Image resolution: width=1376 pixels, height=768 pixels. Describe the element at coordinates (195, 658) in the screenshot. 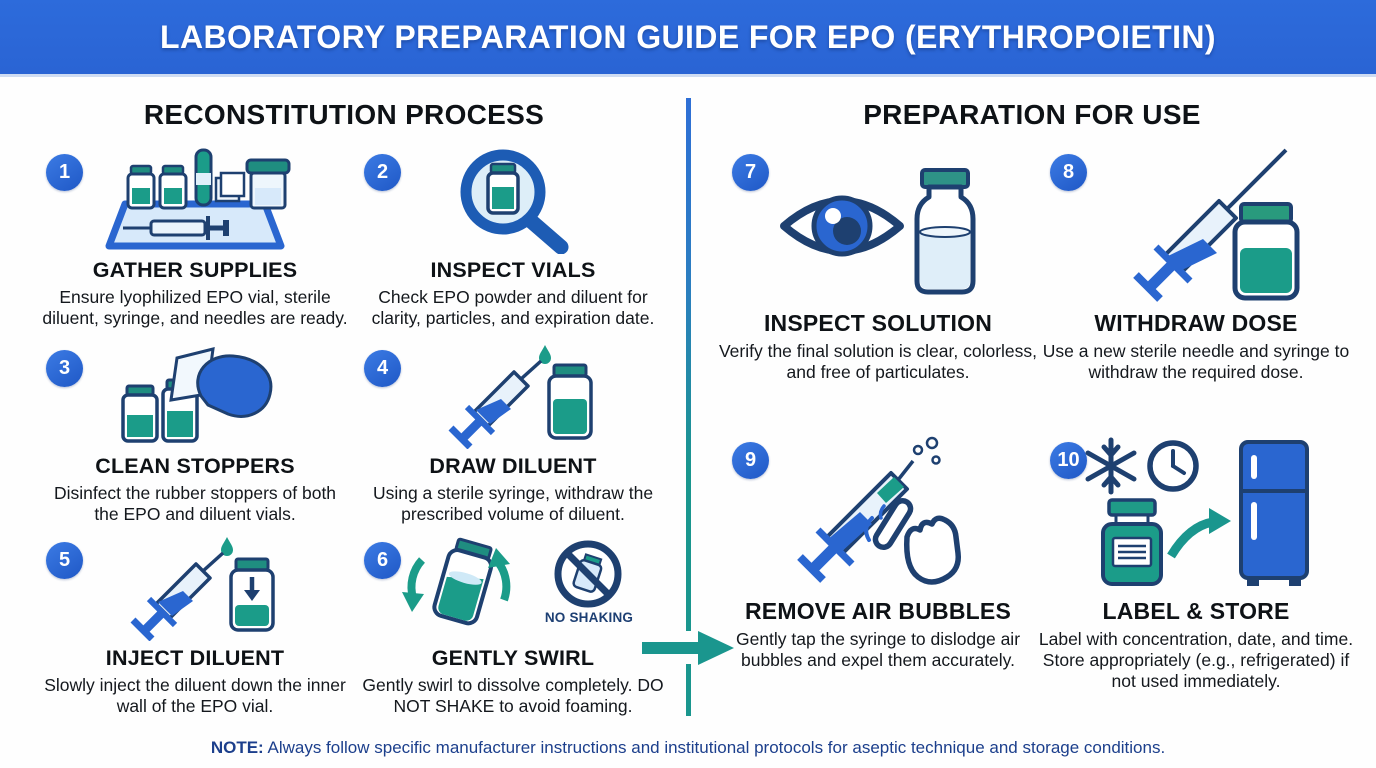

I see `step-title: INJECT DILUENT` at that location.